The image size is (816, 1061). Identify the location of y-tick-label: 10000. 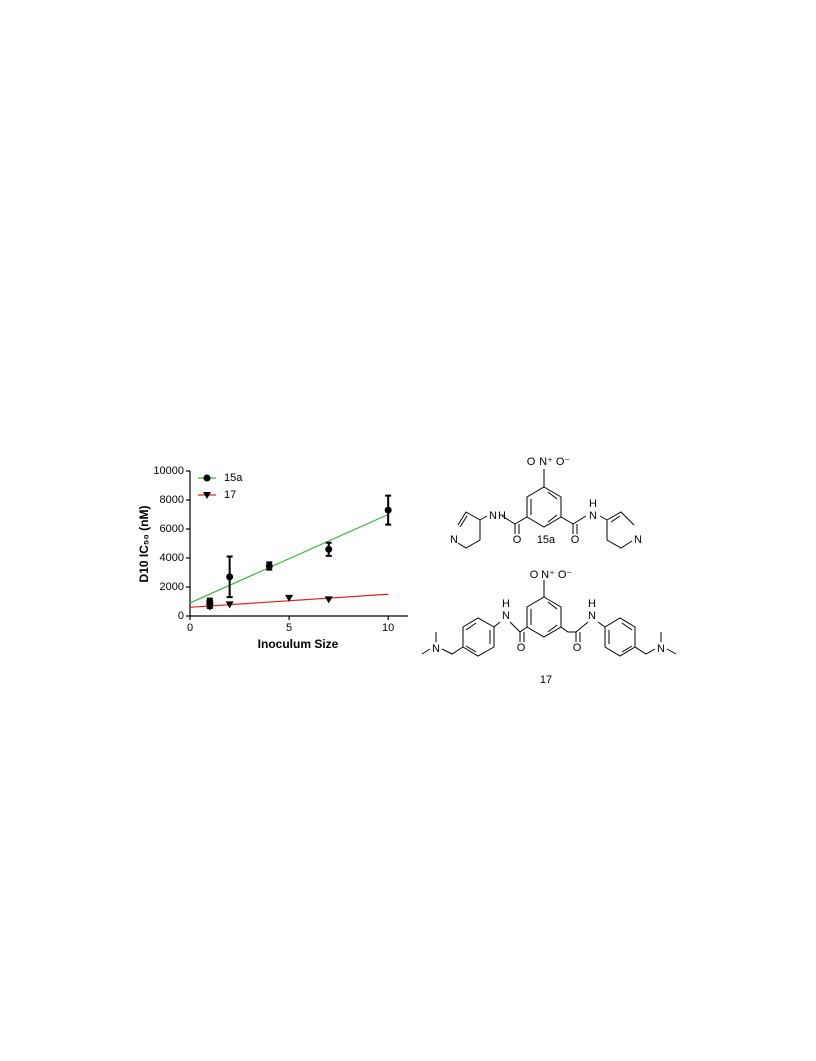
(168, 471).